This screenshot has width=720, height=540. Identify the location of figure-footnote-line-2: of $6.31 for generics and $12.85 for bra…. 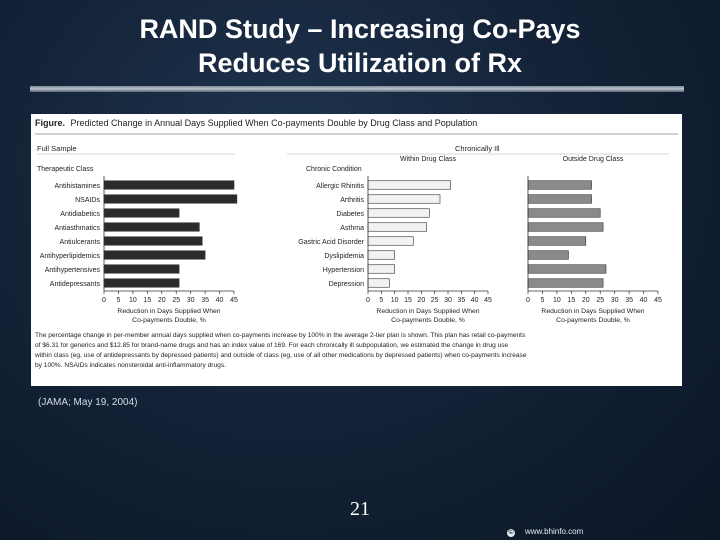
(272, 345).